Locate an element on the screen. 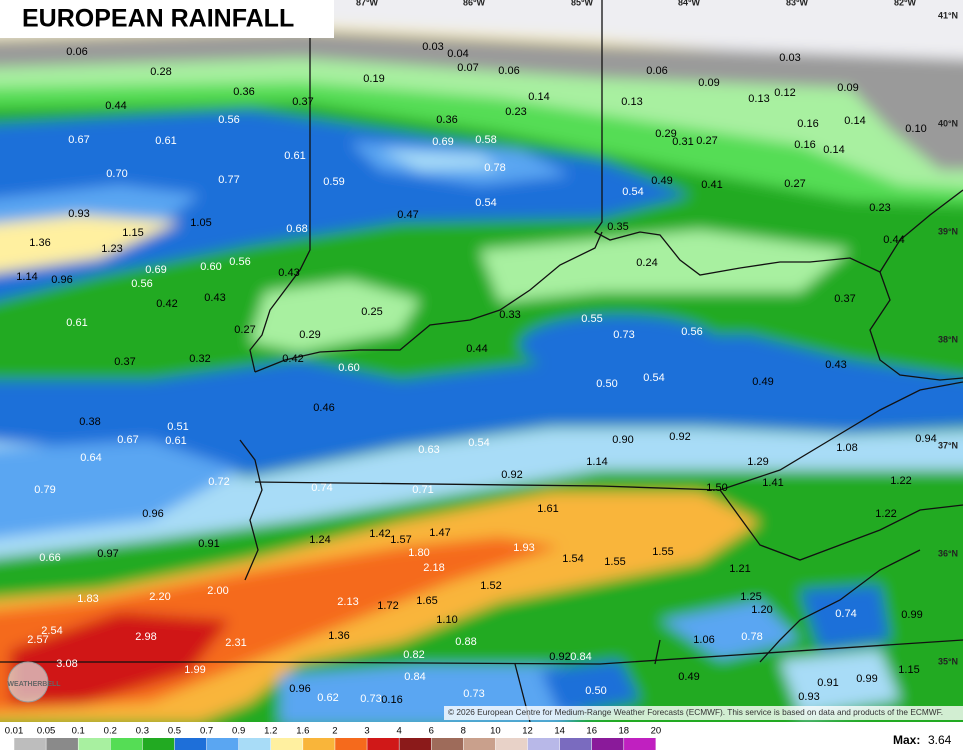  rainfall-value: 0.42 is located at coordinates (292, 359).